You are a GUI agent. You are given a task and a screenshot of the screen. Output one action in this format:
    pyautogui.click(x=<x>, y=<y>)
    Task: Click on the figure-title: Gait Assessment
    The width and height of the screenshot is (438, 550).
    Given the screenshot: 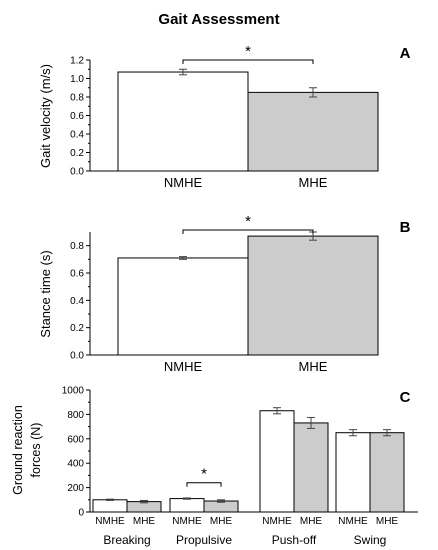 What is the action you would take?
    pyautogui.click(x=218, y=19)
    